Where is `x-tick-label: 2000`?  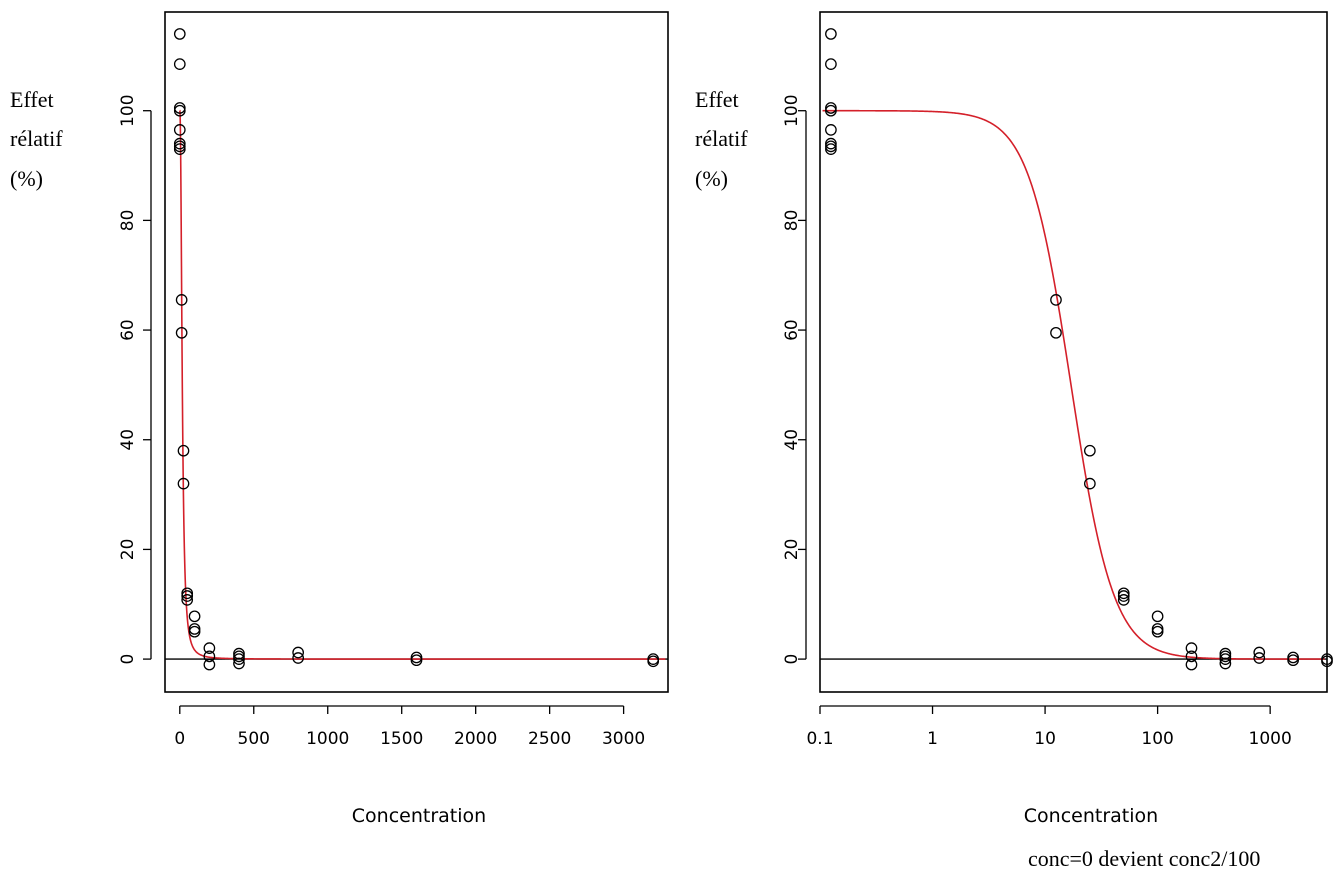
x-tick-label: 2000 is located at coordinates (475, 739).